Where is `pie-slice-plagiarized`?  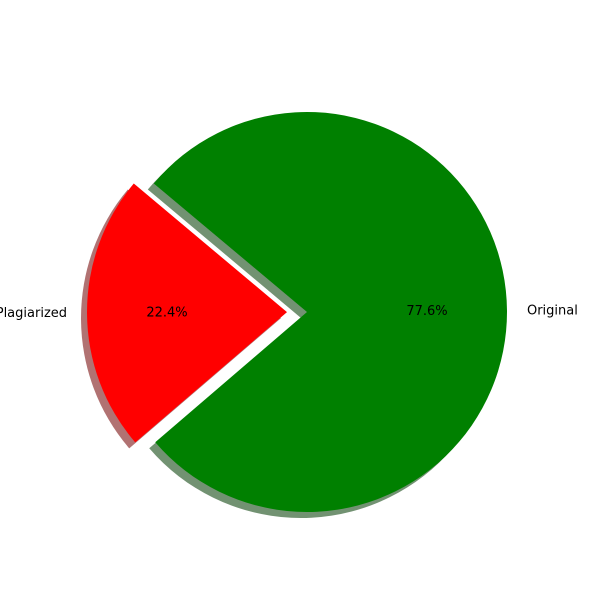 pie-slice-plagiarized is located at coordinates (187, 313).